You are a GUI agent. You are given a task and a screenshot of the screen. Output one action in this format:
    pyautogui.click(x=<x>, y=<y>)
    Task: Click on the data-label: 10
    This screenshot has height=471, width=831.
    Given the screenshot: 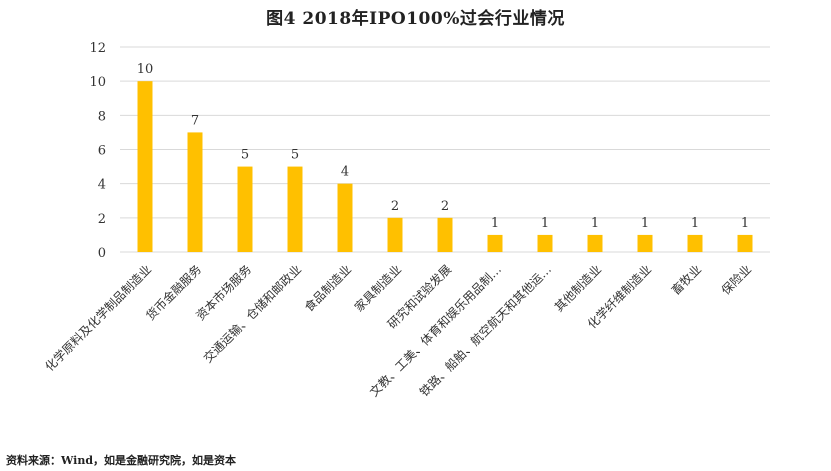 What is the action you would take?
    pyautogui.click(x=145, y=69)
    